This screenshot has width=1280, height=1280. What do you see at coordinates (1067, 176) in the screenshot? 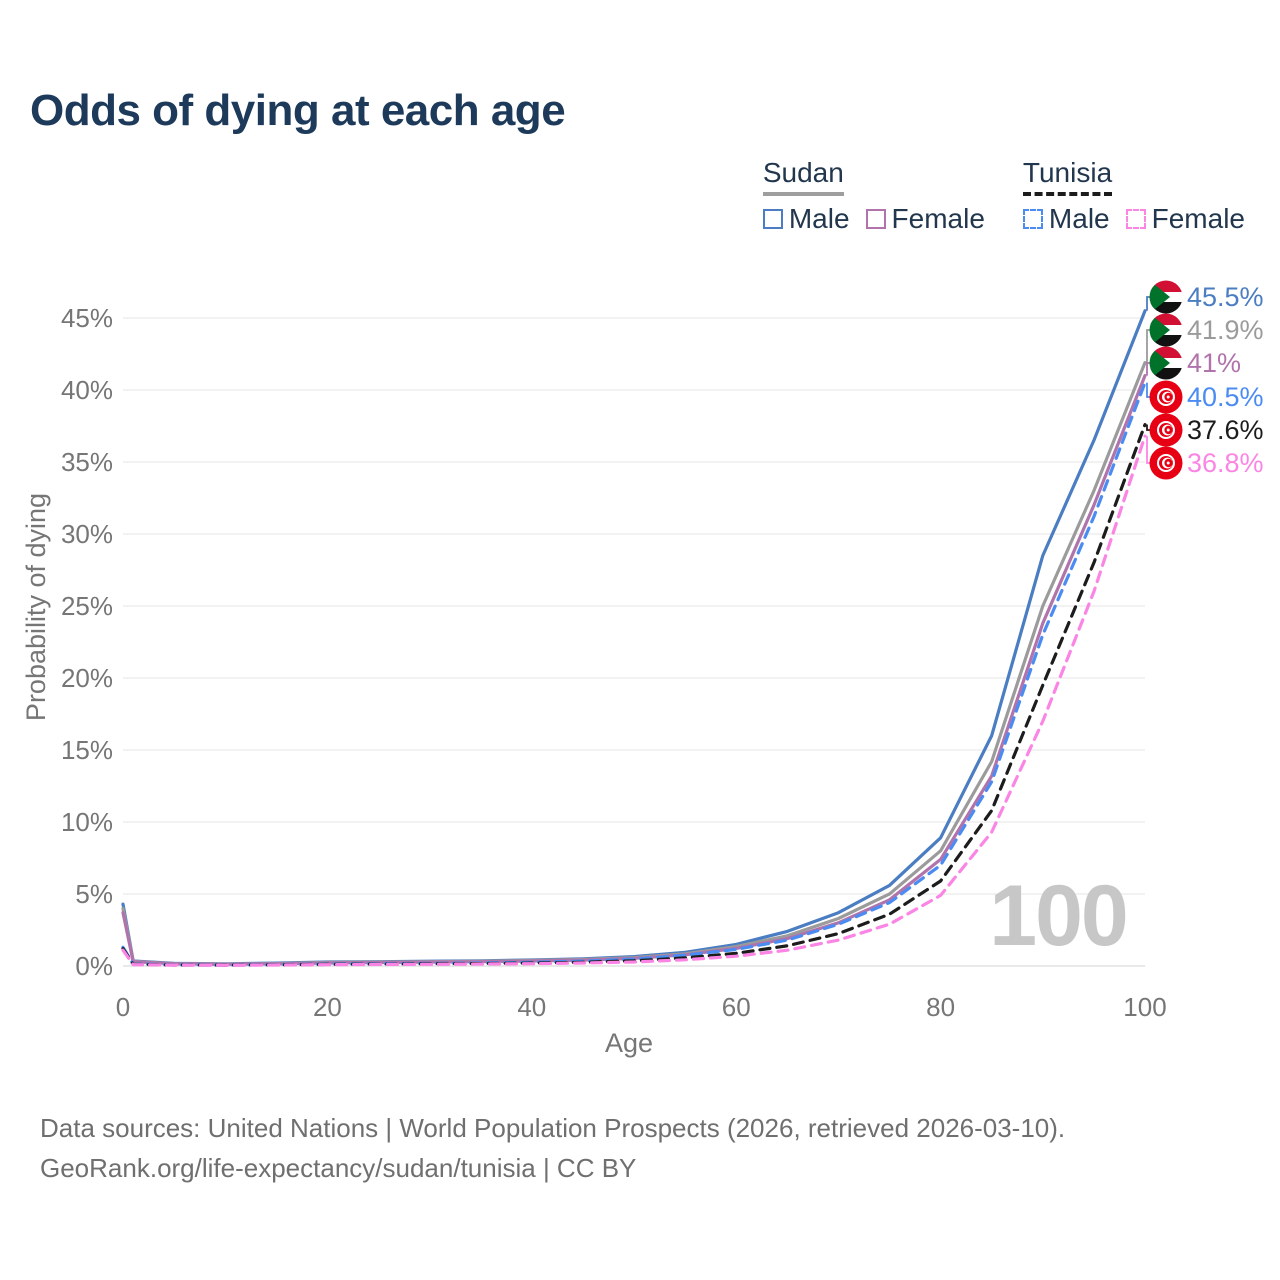
I see `legend-header-tunisia: Tunisia` at bounding box center [1067, 176].